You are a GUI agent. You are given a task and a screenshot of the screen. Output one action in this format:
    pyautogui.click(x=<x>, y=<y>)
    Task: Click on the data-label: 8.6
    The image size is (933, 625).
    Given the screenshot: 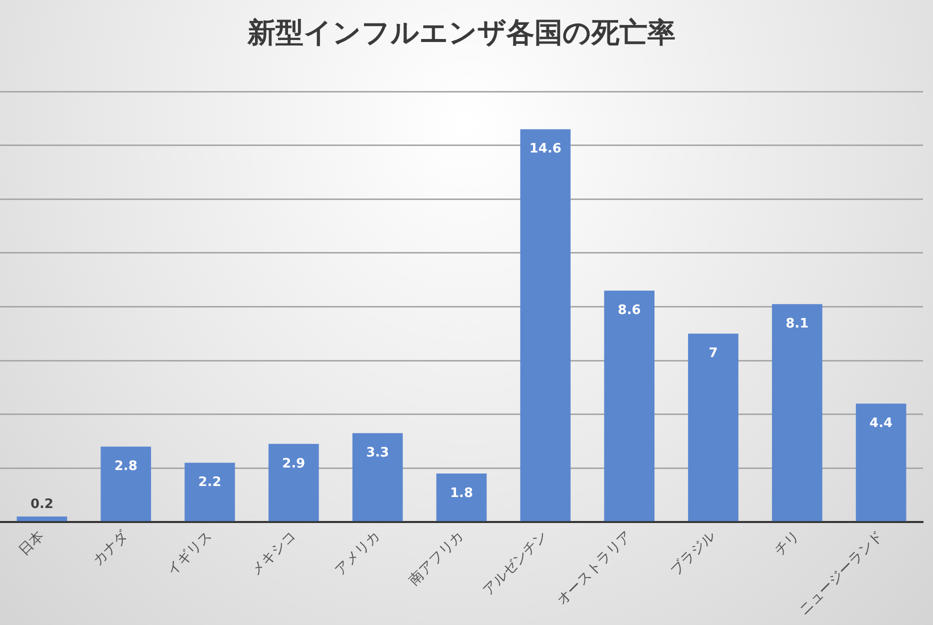 What is the action you would take?
    pyautogui.click(x=629, y=310)
    